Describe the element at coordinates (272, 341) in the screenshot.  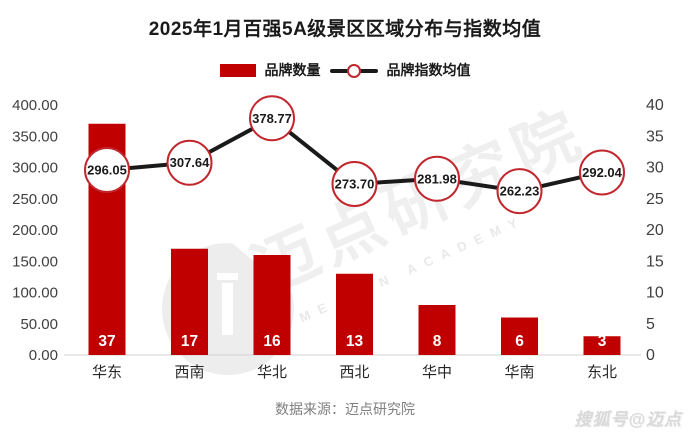
I see `bar-value-label: 16` at that location.